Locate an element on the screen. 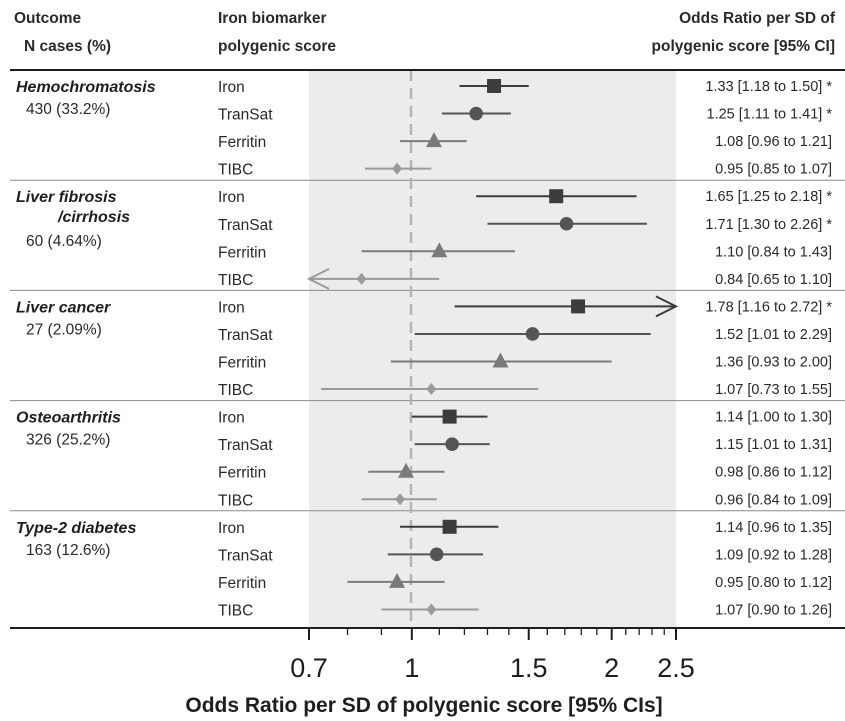 The image size is (845, 721). or-label: 0.84 [0.65 to 1.10] is located at coordinates (773, 280).